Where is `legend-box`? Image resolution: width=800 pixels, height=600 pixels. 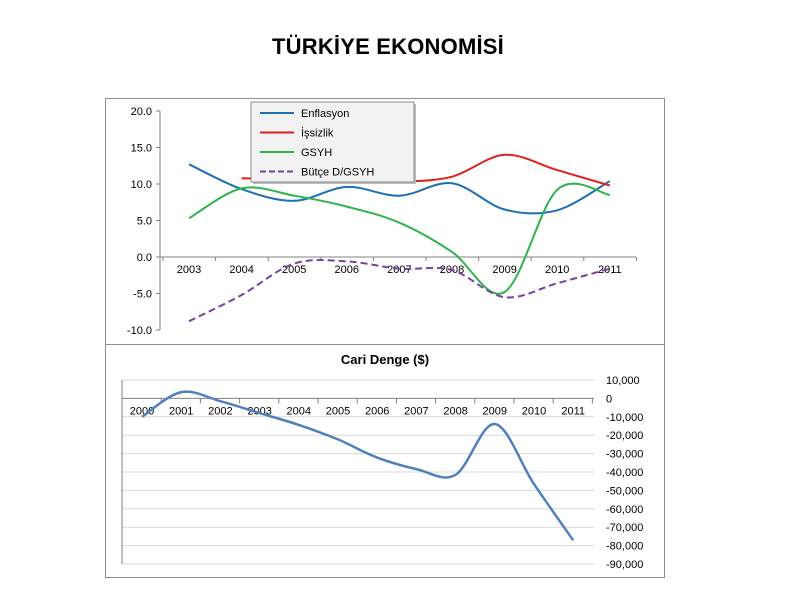
legend-box is located at coordinates (332, 142).